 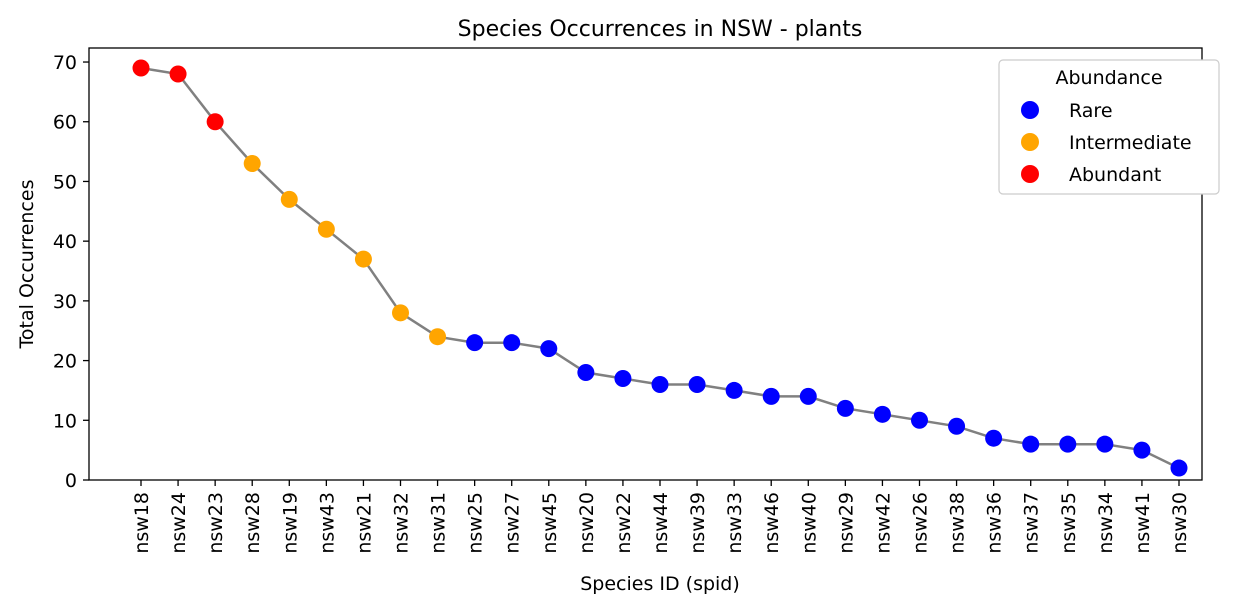 I want to click on y-tick-label: 10, so click(x=65, y=421).